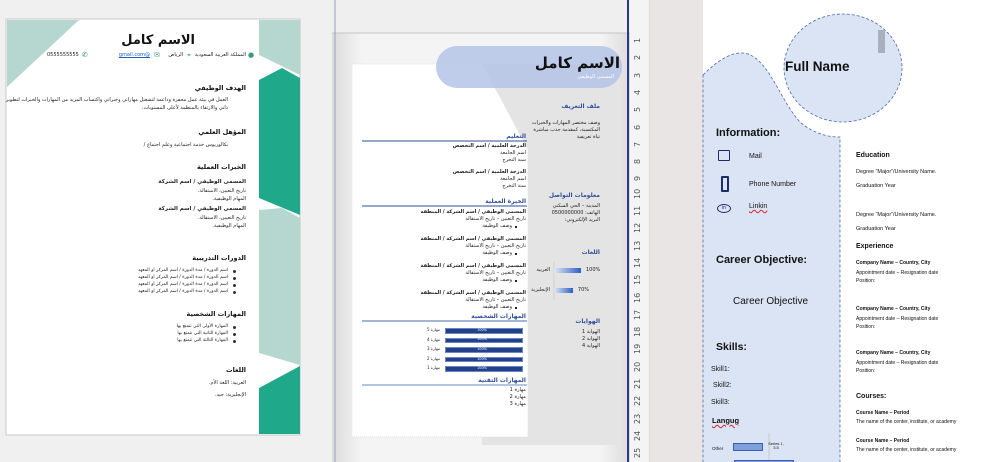 The height and width of the screenshot is (462, 1000). I want to click on mail-text: Mail, so click(755, 156).